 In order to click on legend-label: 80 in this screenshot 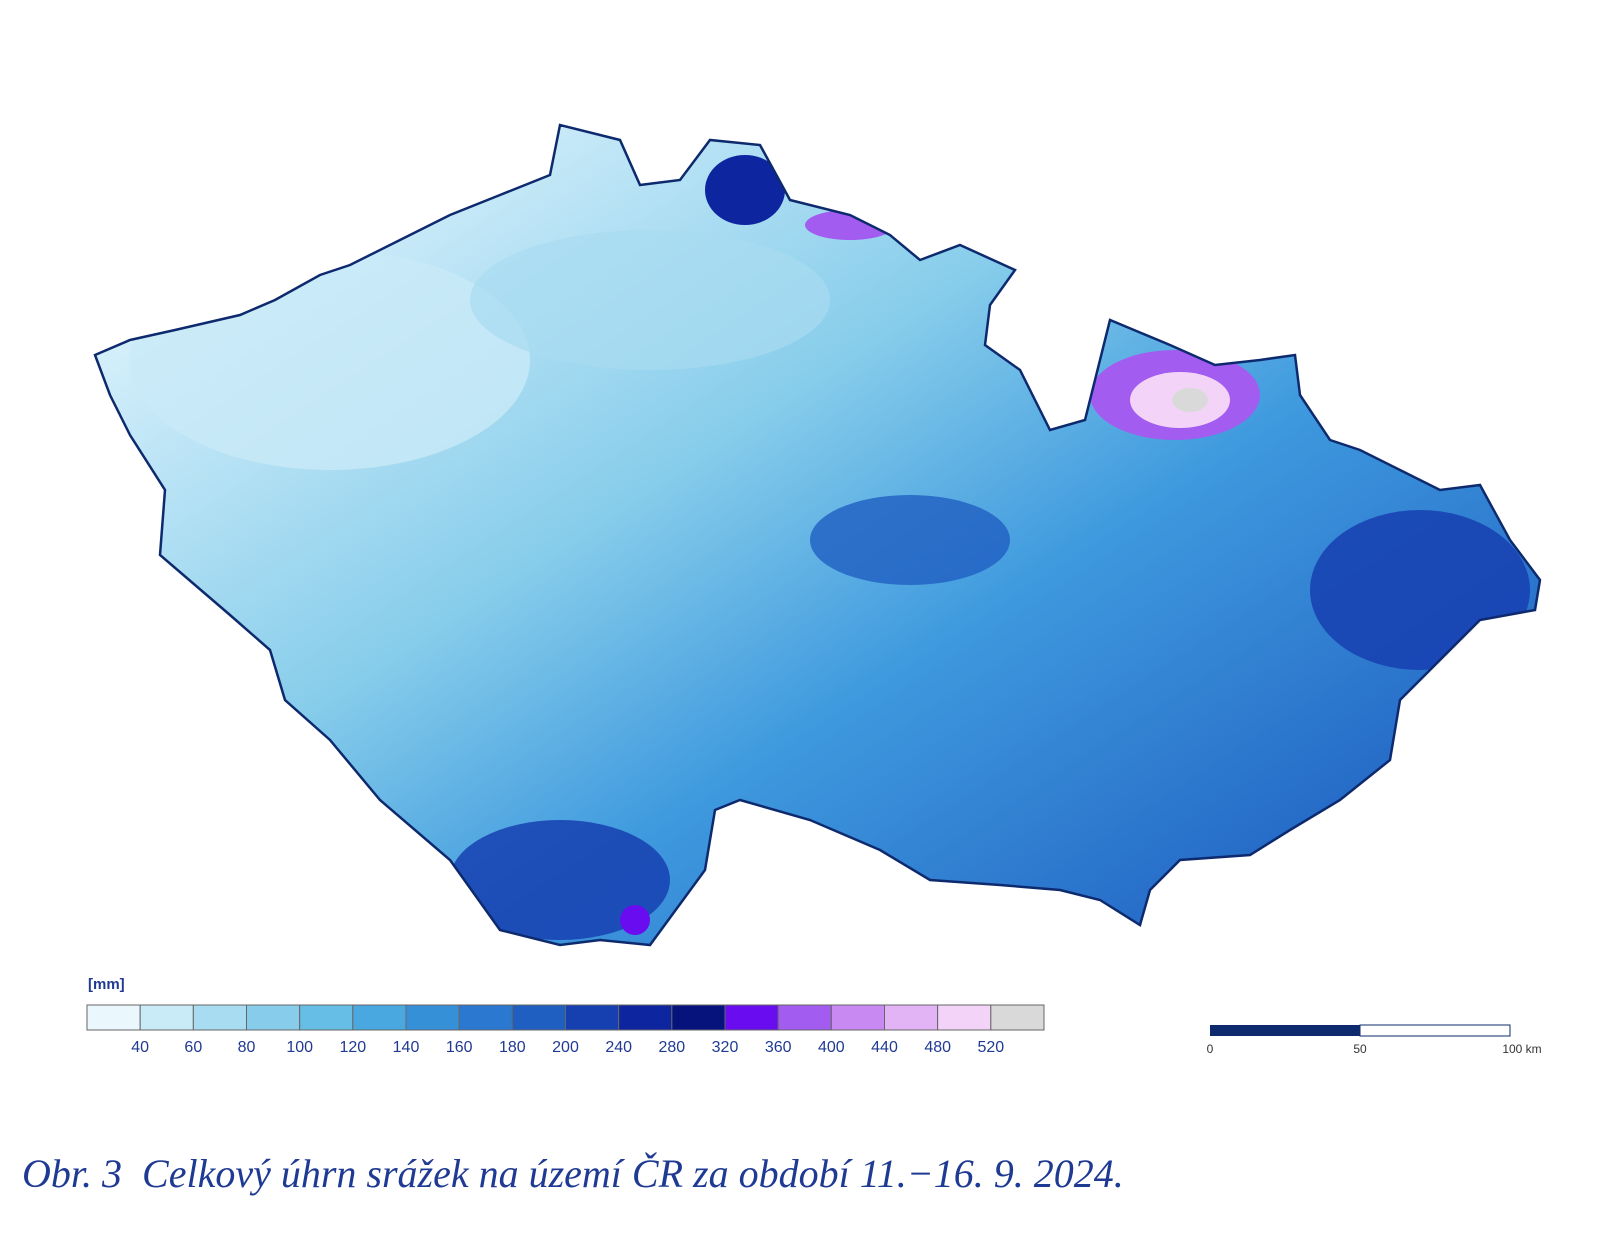, I will do `click(247, 1047)`.